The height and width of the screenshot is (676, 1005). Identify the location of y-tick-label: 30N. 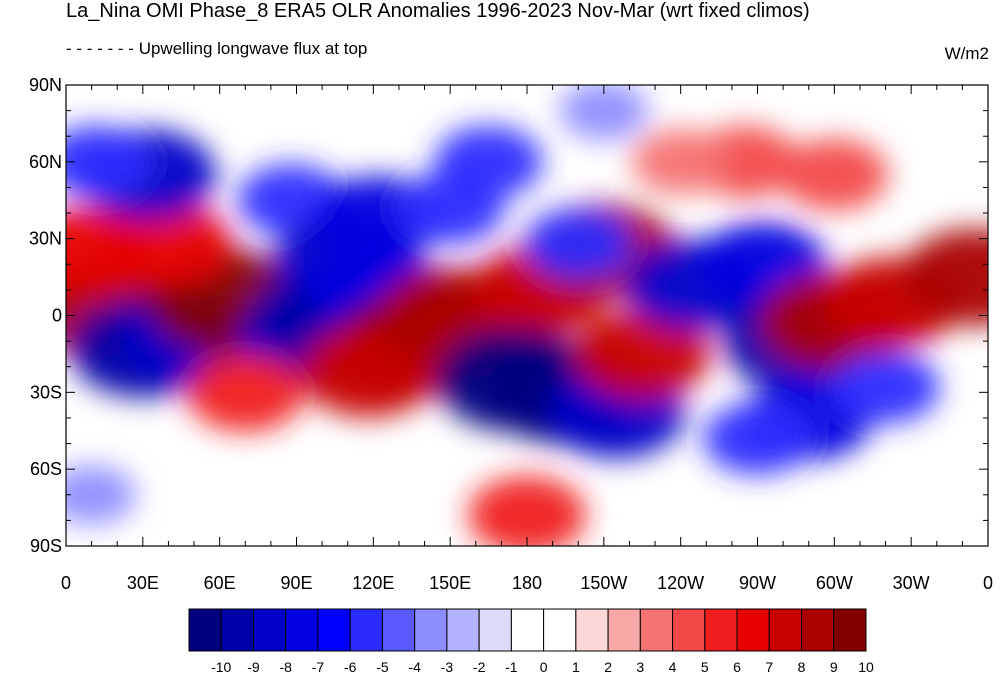
(45, 239).